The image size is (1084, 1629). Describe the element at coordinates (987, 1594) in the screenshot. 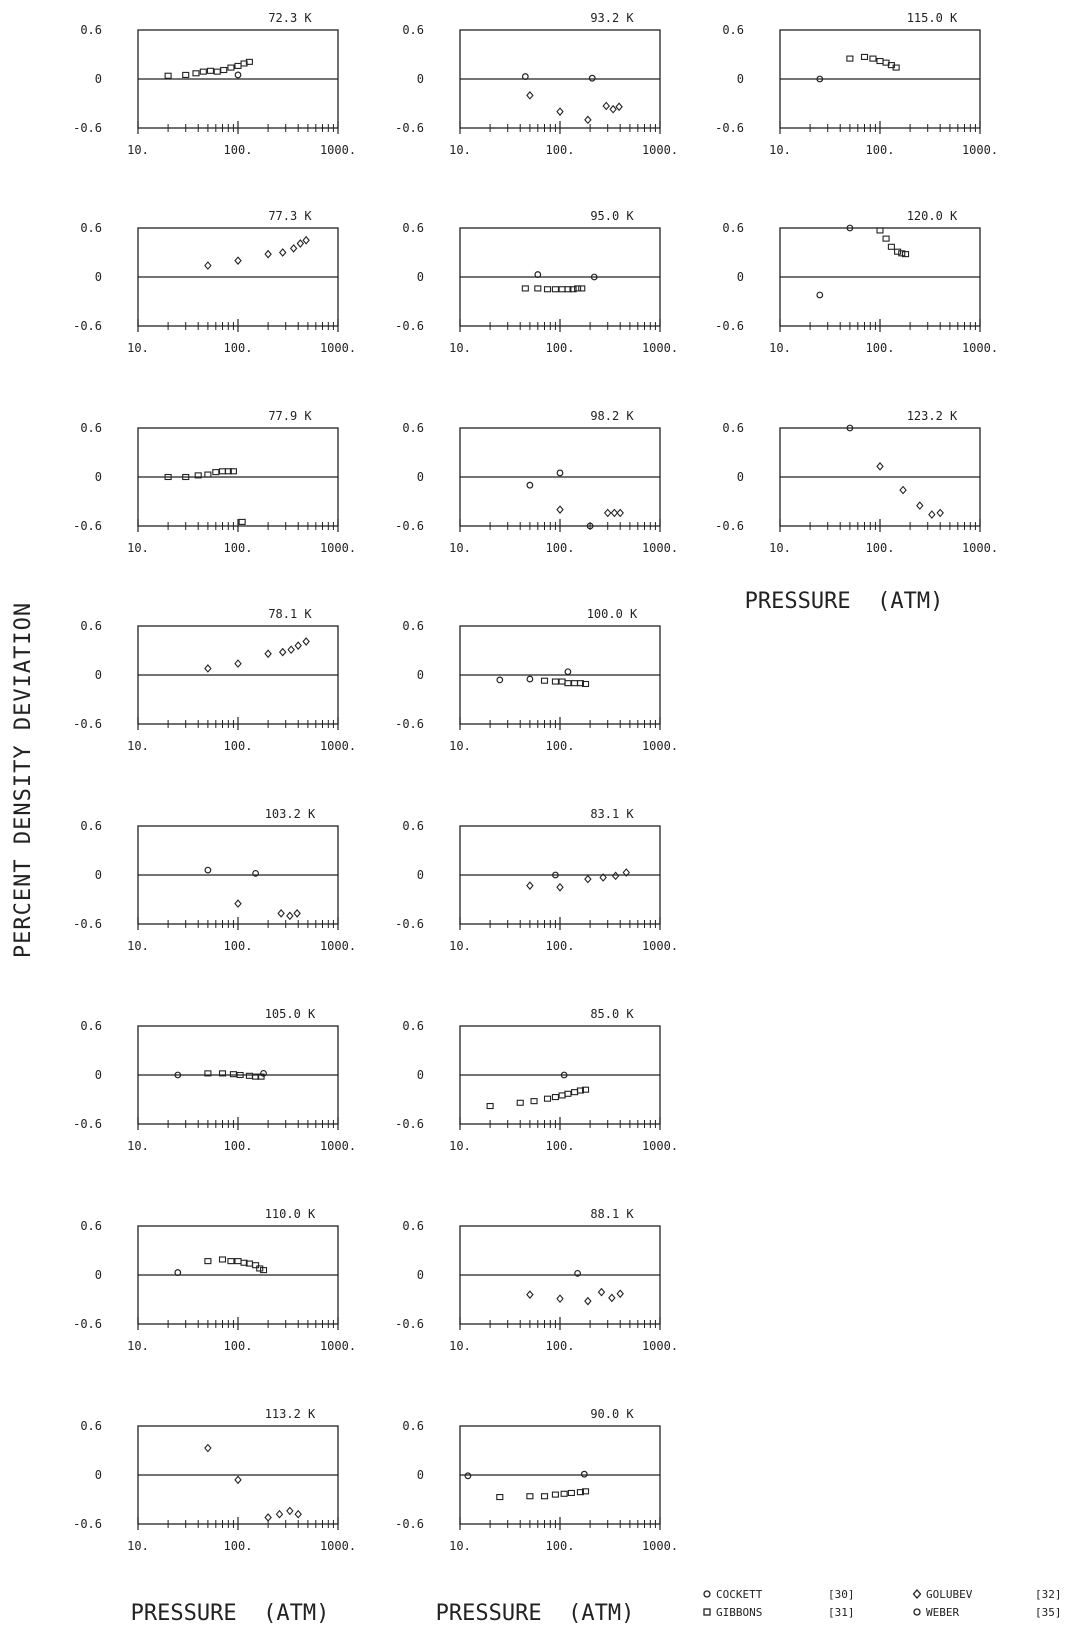

I see `legend-entry: GOLUBEV [32]` at that location.